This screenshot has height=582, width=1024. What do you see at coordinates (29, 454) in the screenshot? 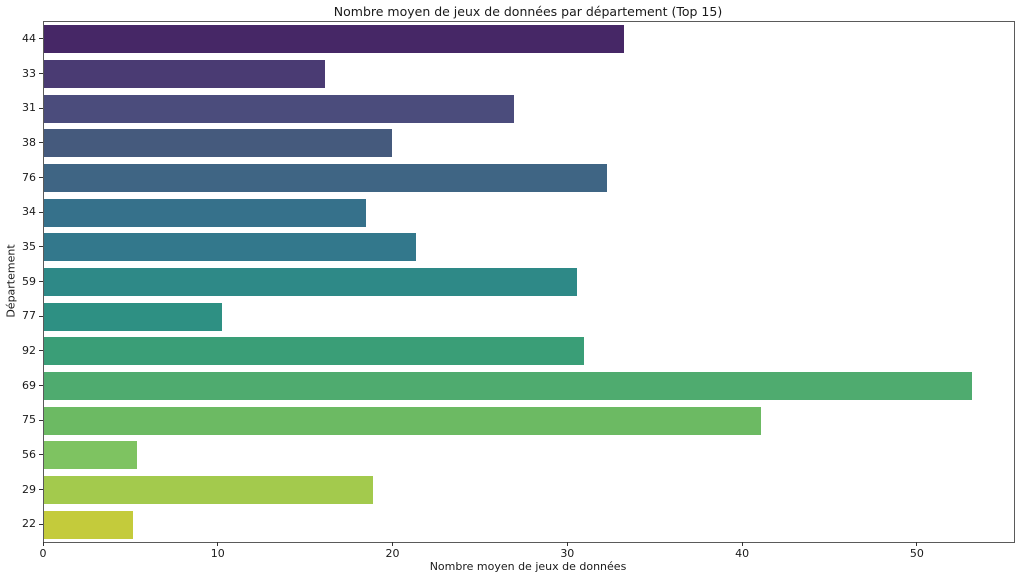
I see `y-tick-label: 56` at bounding box center [29, 454].